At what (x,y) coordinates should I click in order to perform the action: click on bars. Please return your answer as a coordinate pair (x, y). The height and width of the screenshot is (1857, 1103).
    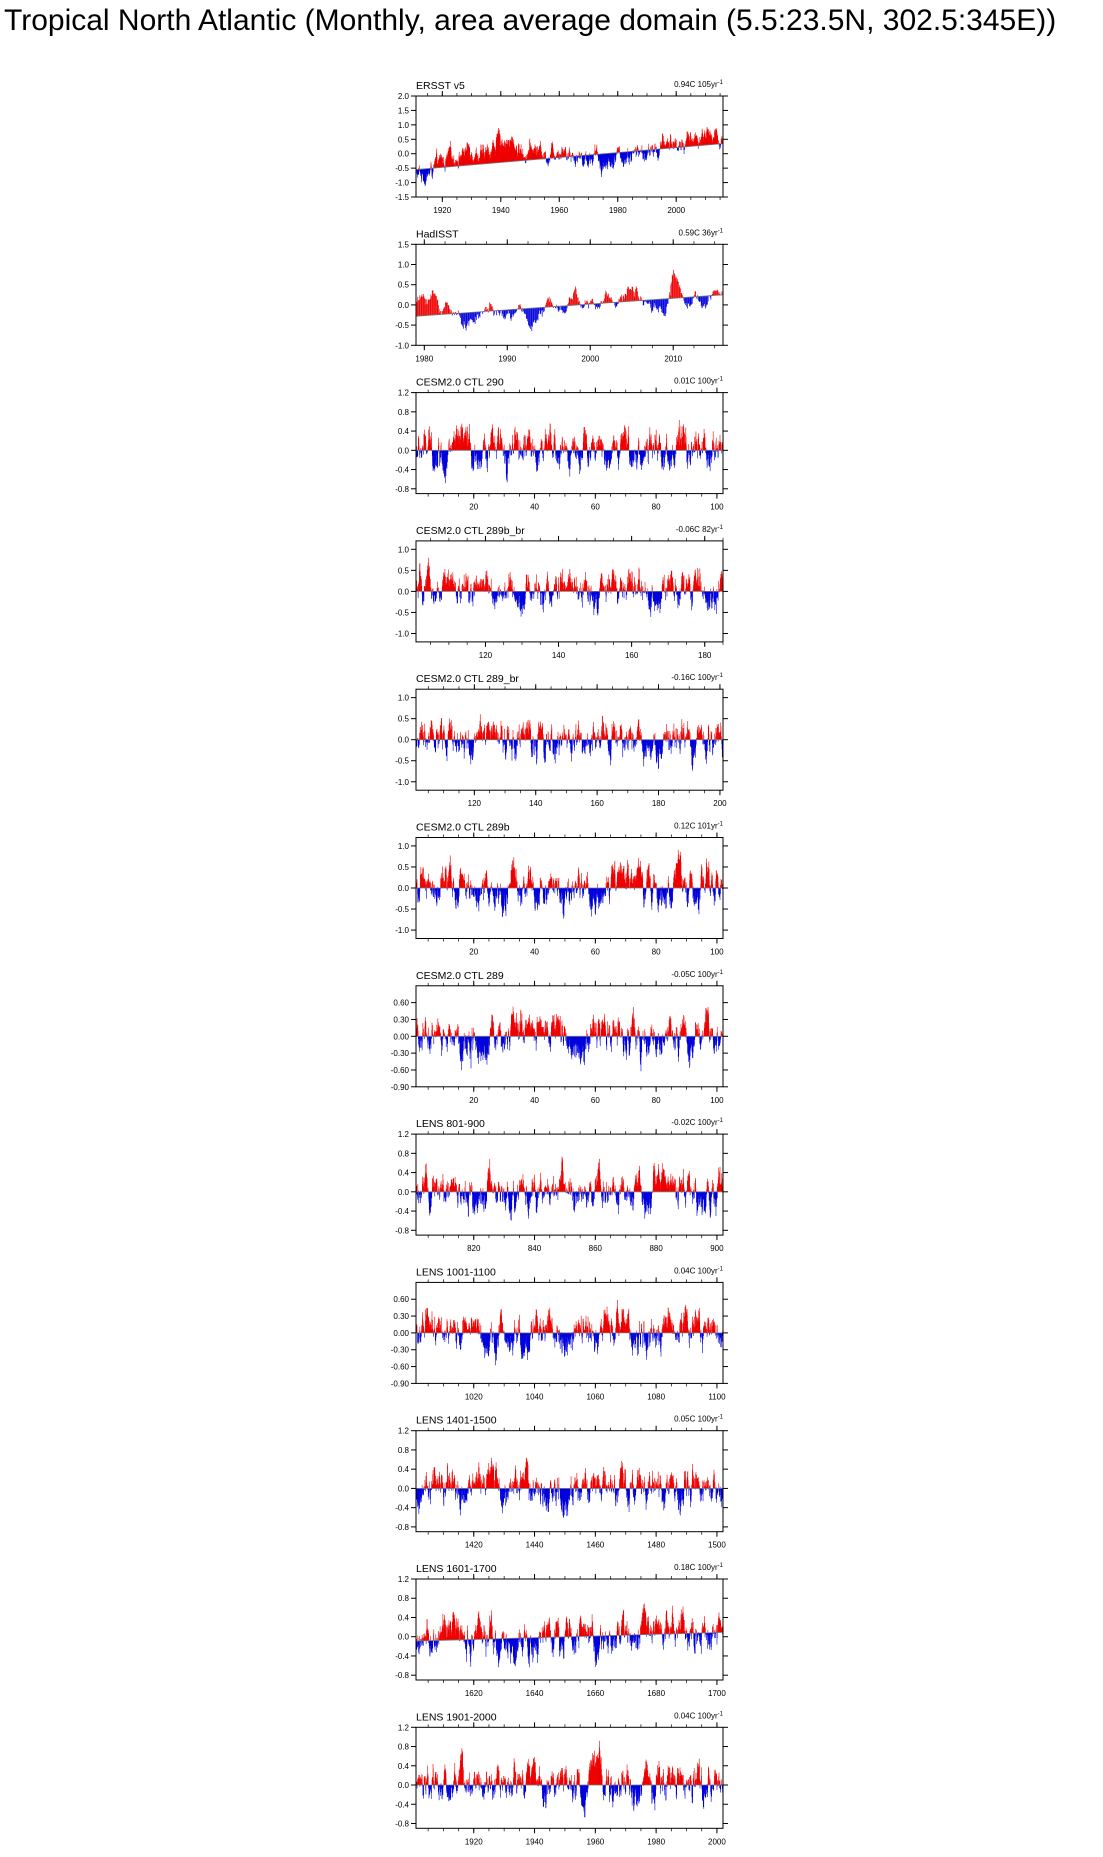
    Looking at the image, I should click on (570, 587).